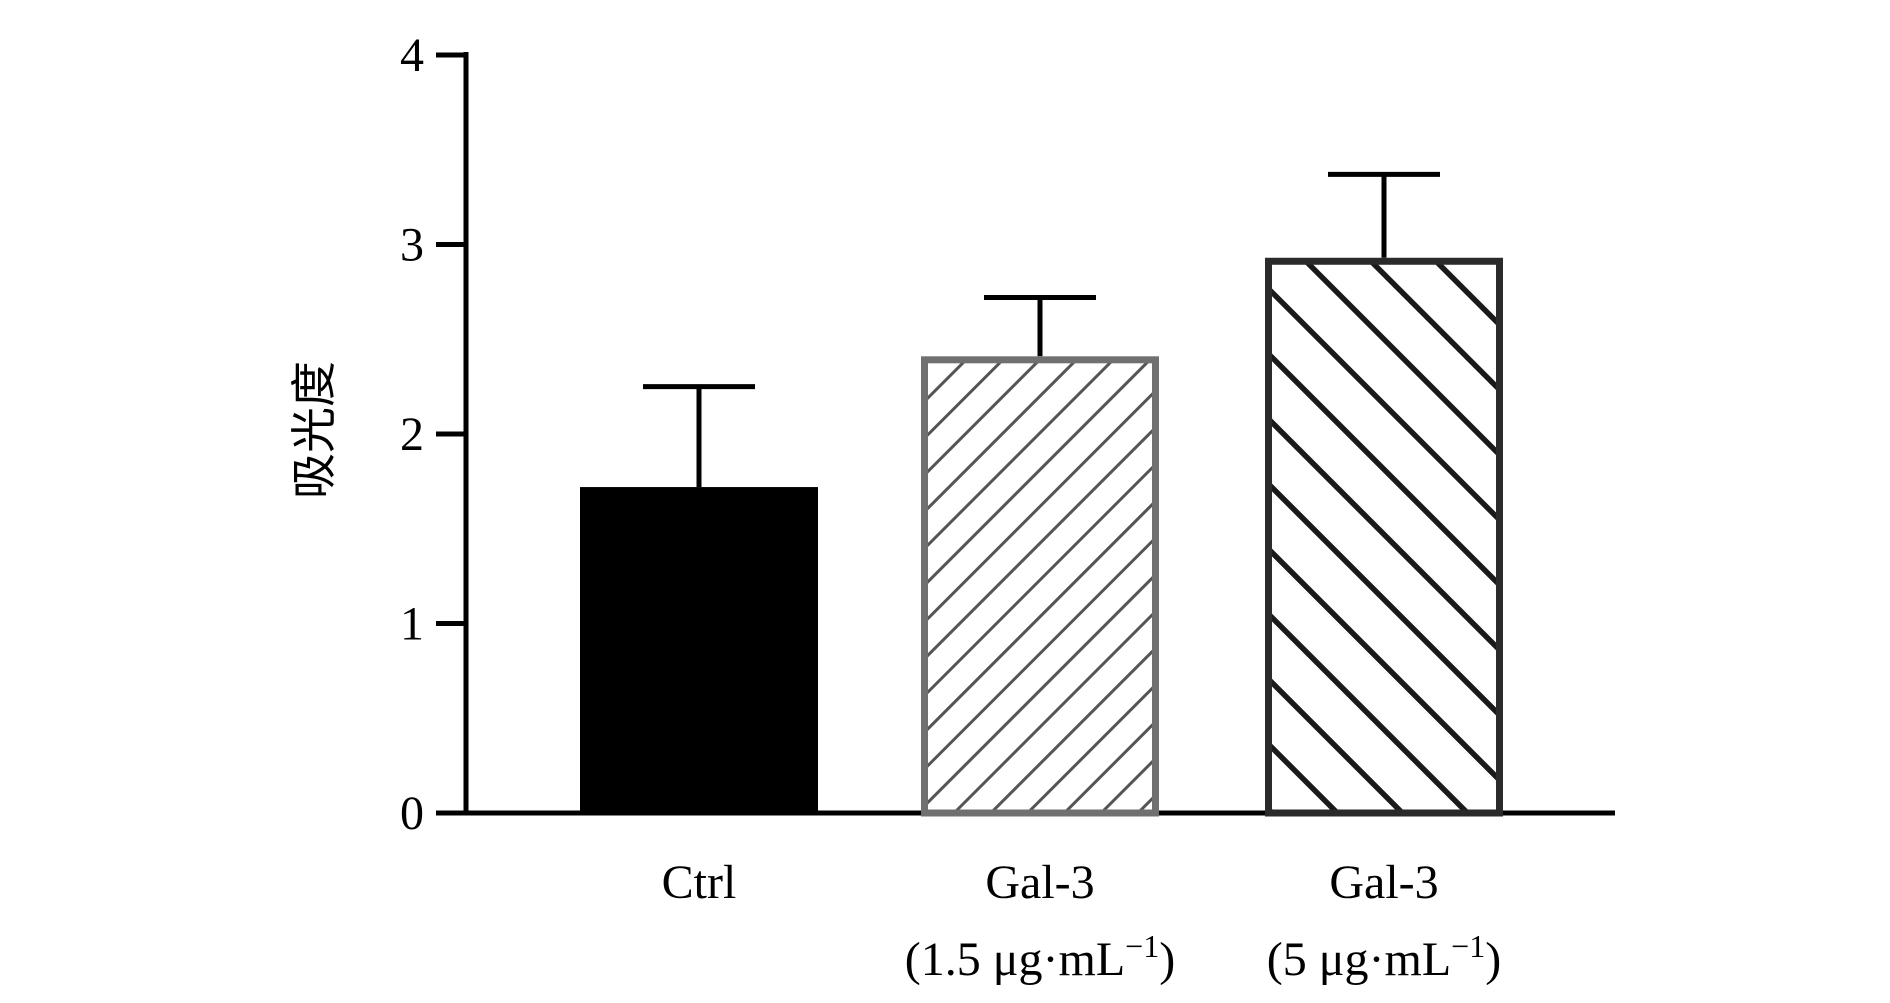 The image size is (1890, 1003). Describe the element at coordinates (314, 430) in the screenshot. I see `y-axis-label: 吸光度` at that location.